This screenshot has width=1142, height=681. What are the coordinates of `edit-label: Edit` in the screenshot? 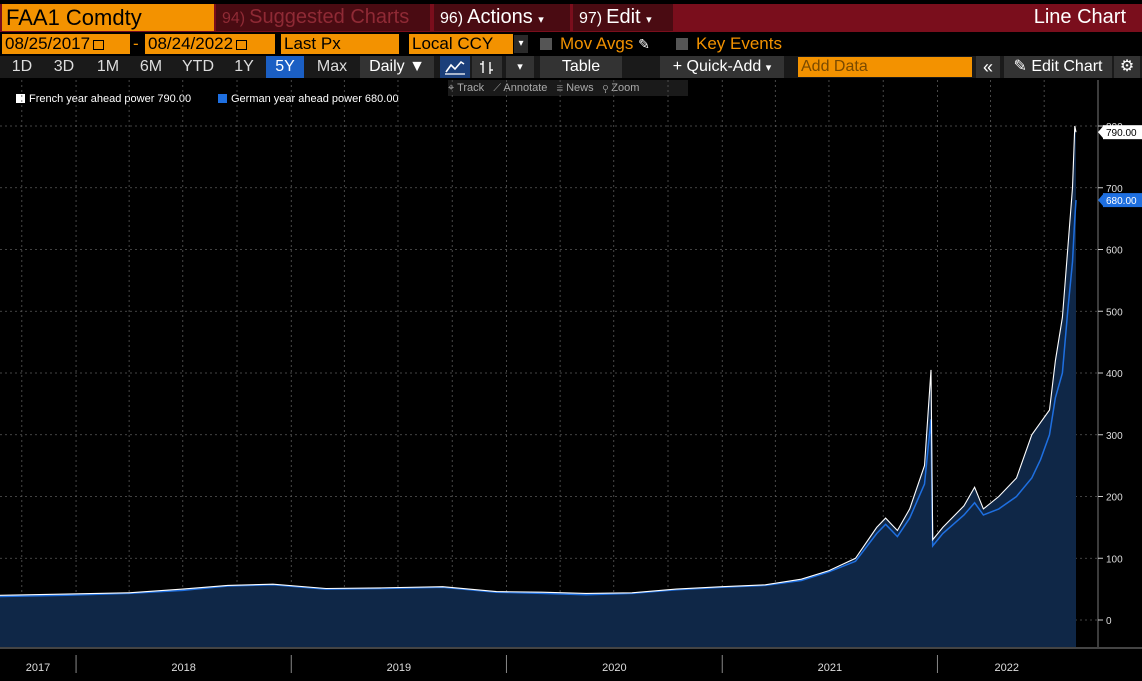 It's located at (623, 17).